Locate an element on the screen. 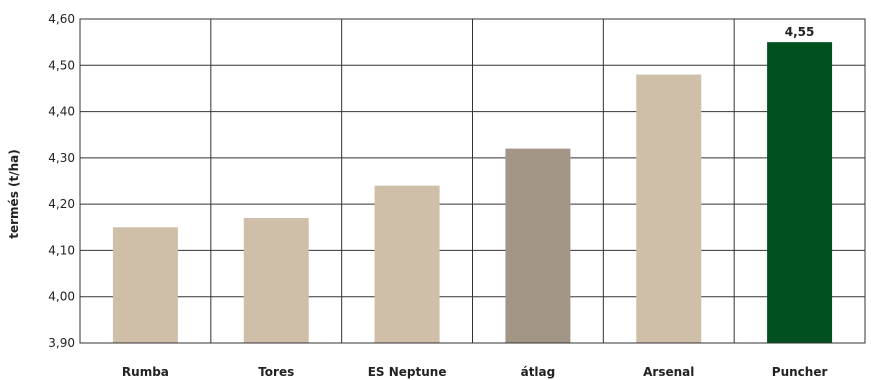  y-tick-label: 4,50 is located at coordinates (61, 65).